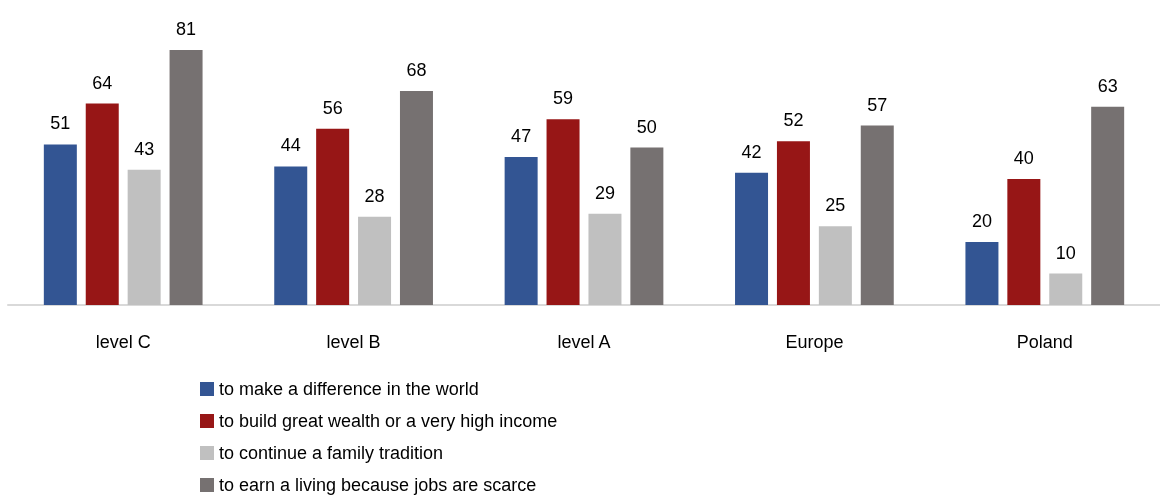  I want to click on data-label: 59, so click(563, 98).